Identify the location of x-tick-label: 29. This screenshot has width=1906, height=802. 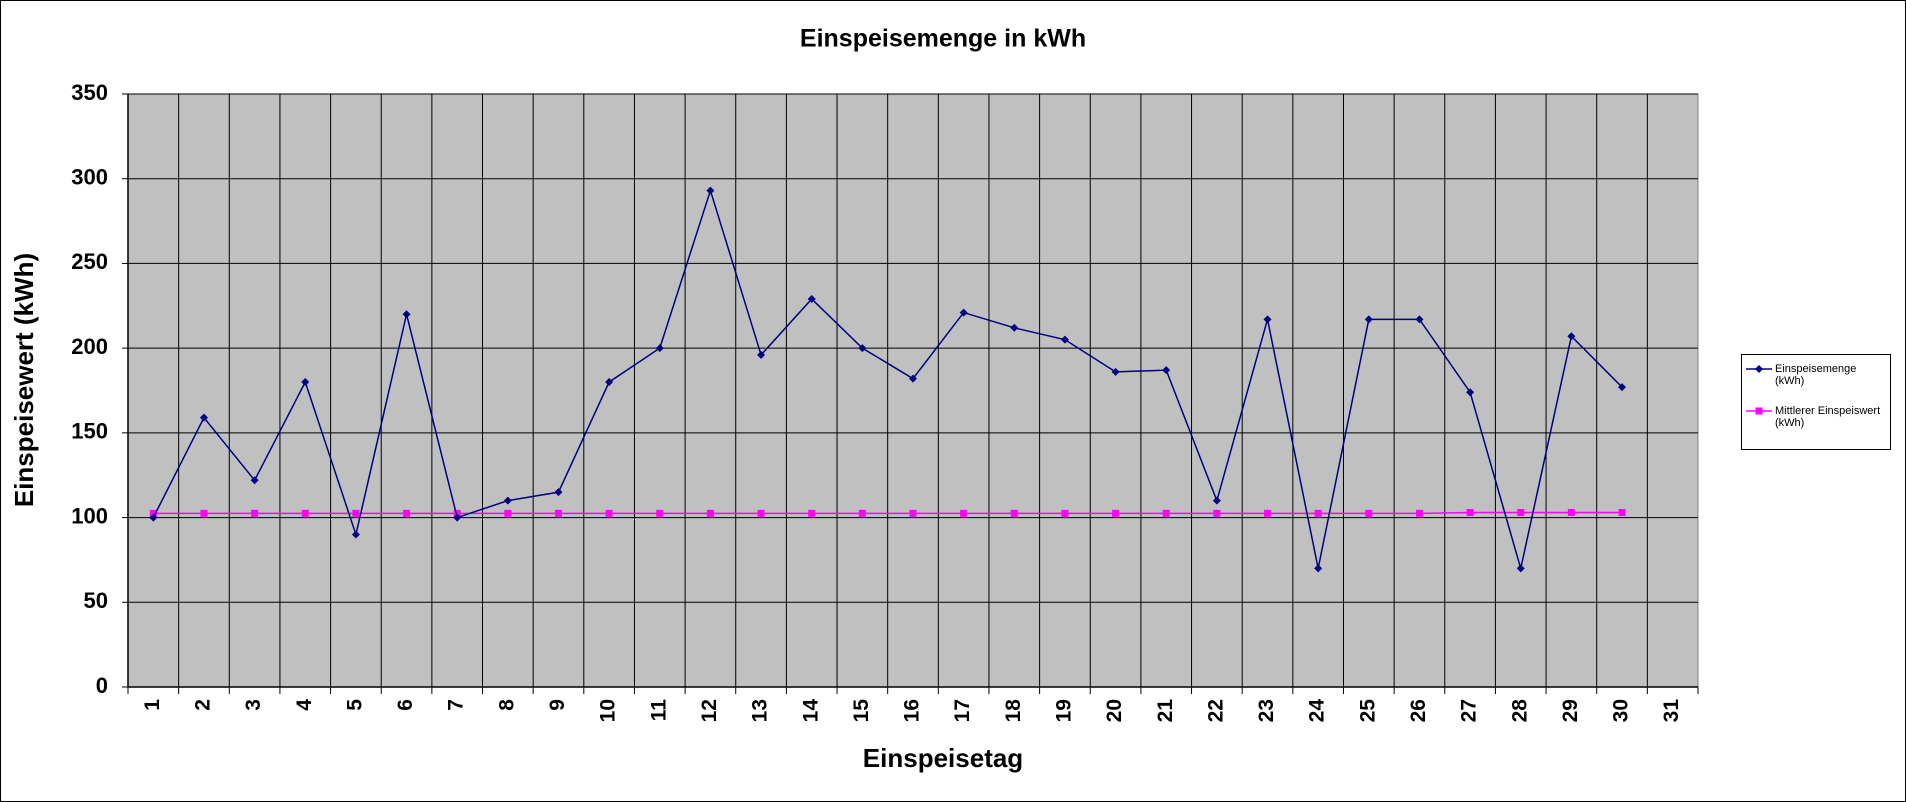
(1570, 710).